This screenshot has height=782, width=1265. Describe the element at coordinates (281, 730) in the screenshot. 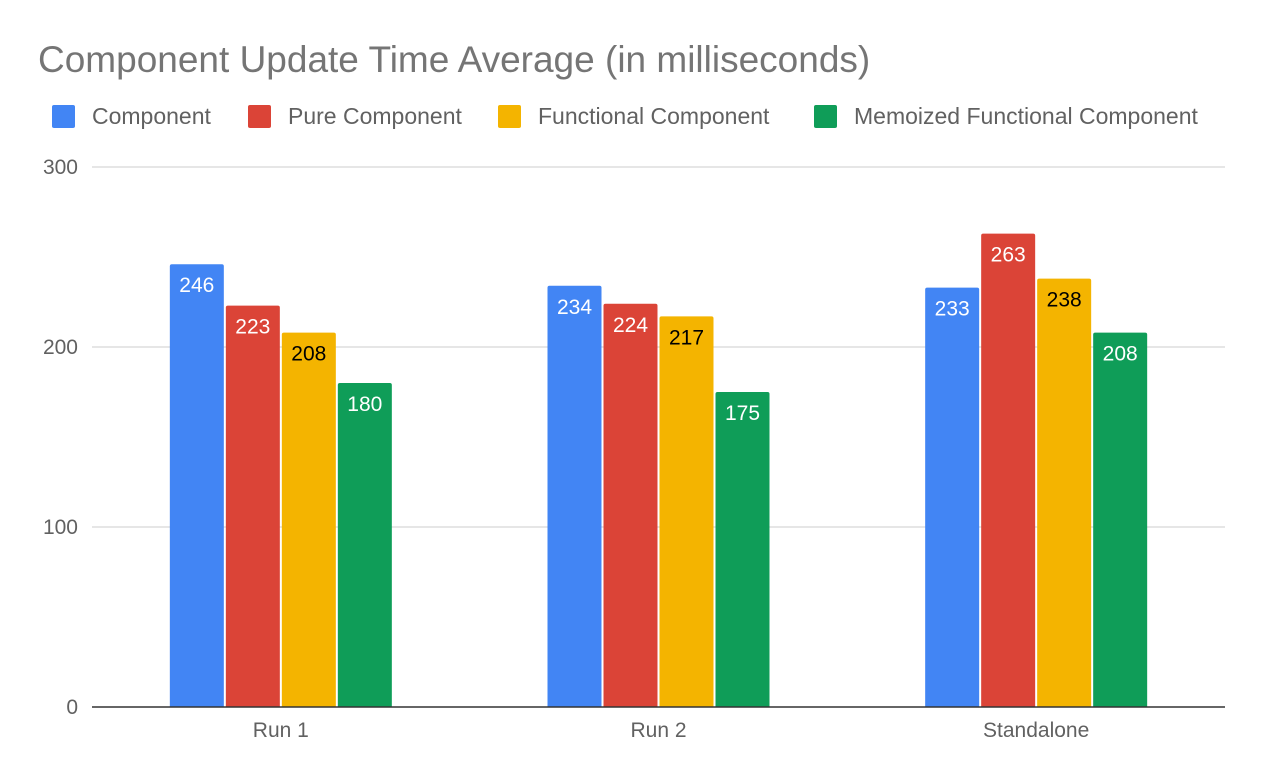

I see `x-tick-label: Run 1` at that location.